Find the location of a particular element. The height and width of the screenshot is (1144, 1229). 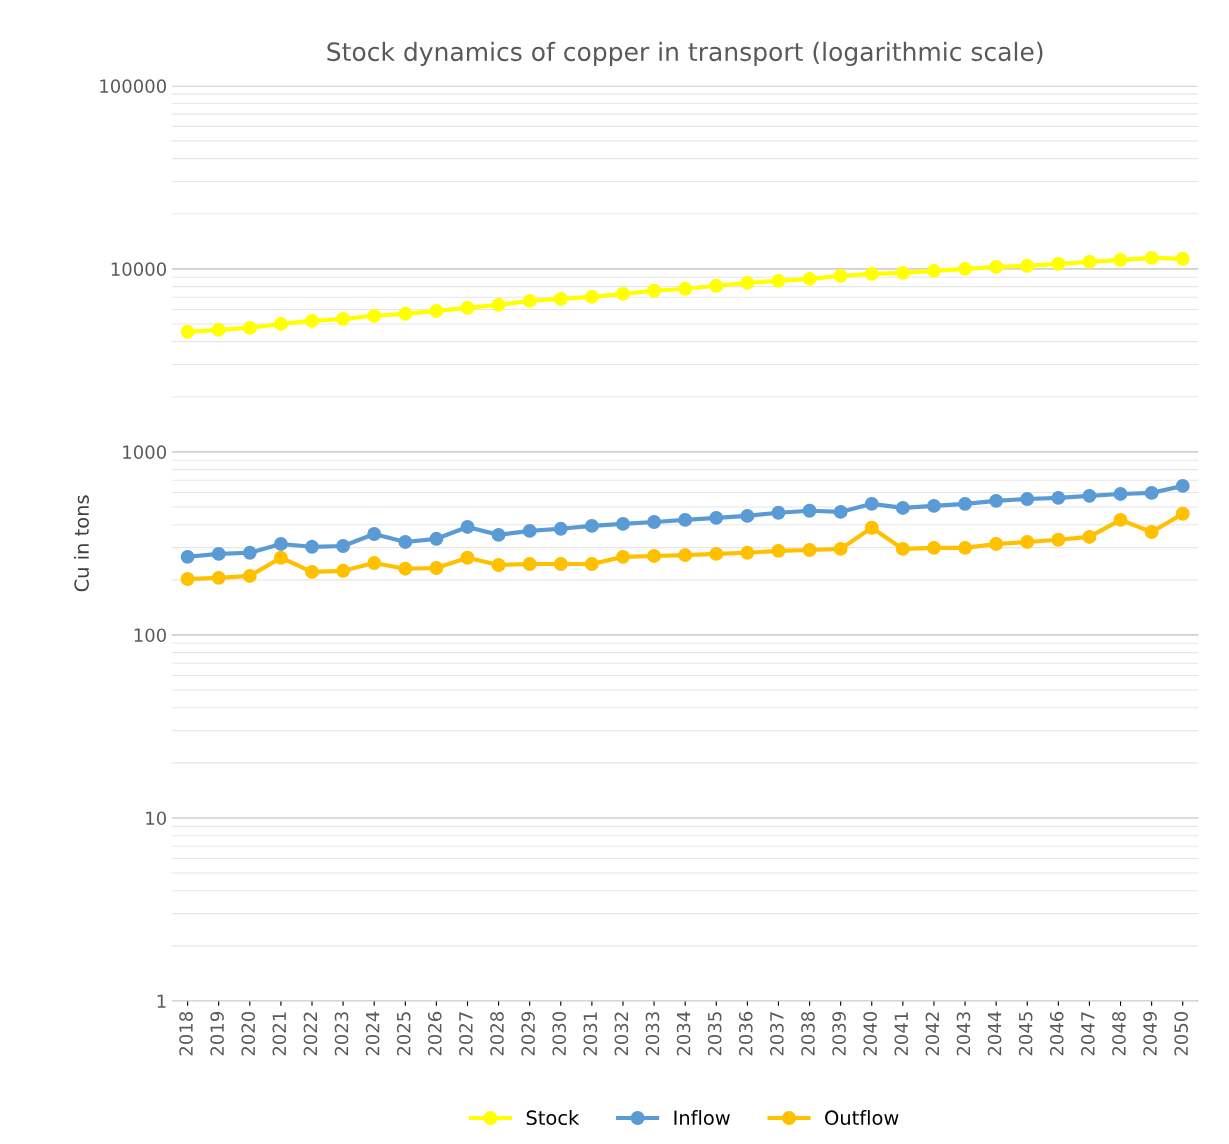

x-tick-label: 2048 is located at coordinates (1119, 1033).